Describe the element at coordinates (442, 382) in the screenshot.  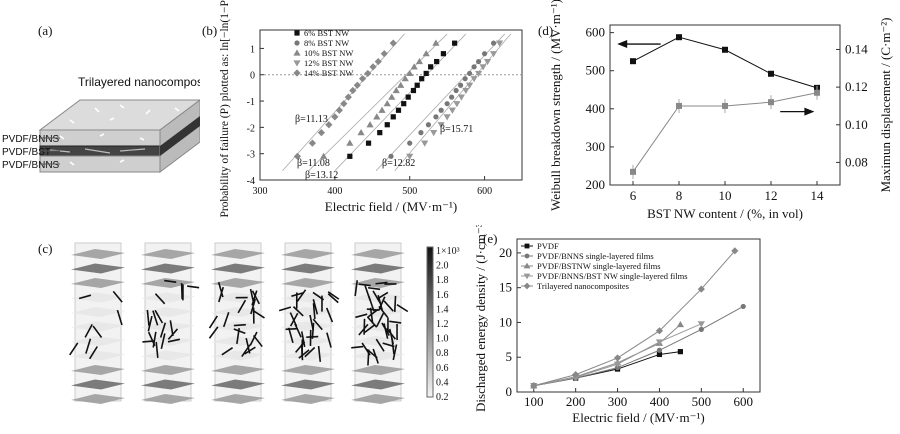
I see `colorbar-tick-label: 0.4` at that location.